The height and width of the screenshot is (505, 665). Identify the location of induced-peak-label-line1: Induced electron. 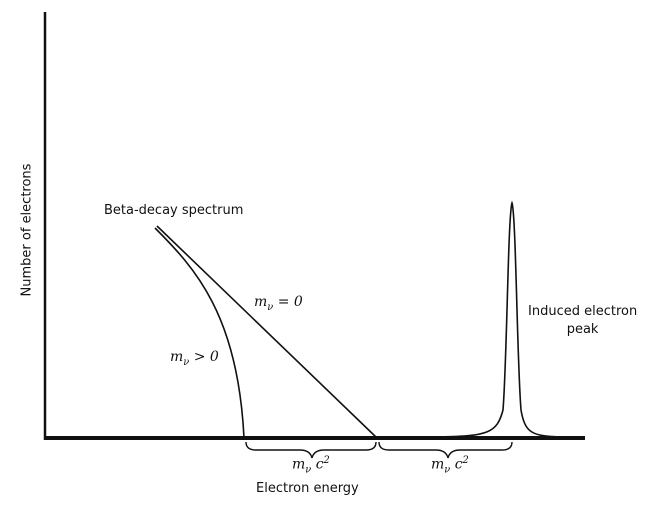
(583, 311).